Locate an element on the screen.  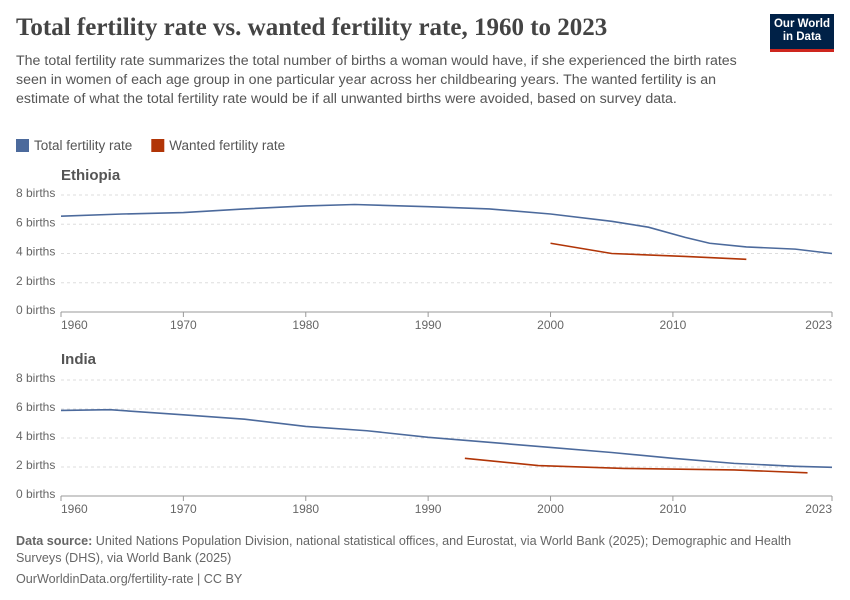
logo-line: in Data is located at coordinates (802, 37).